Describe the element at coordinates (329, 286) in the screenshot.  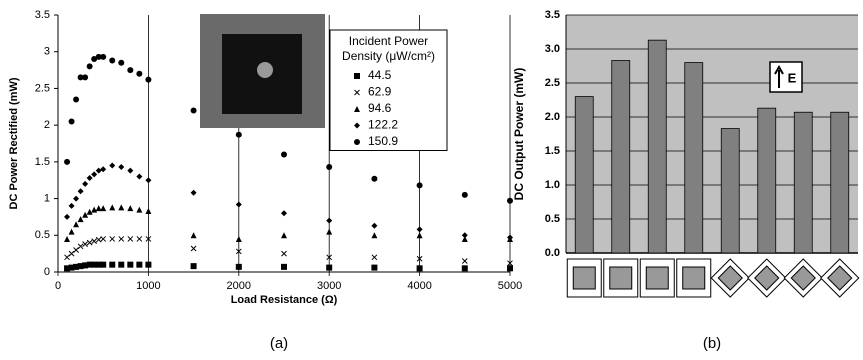
I see `x-tick-label: 3000` at that location.